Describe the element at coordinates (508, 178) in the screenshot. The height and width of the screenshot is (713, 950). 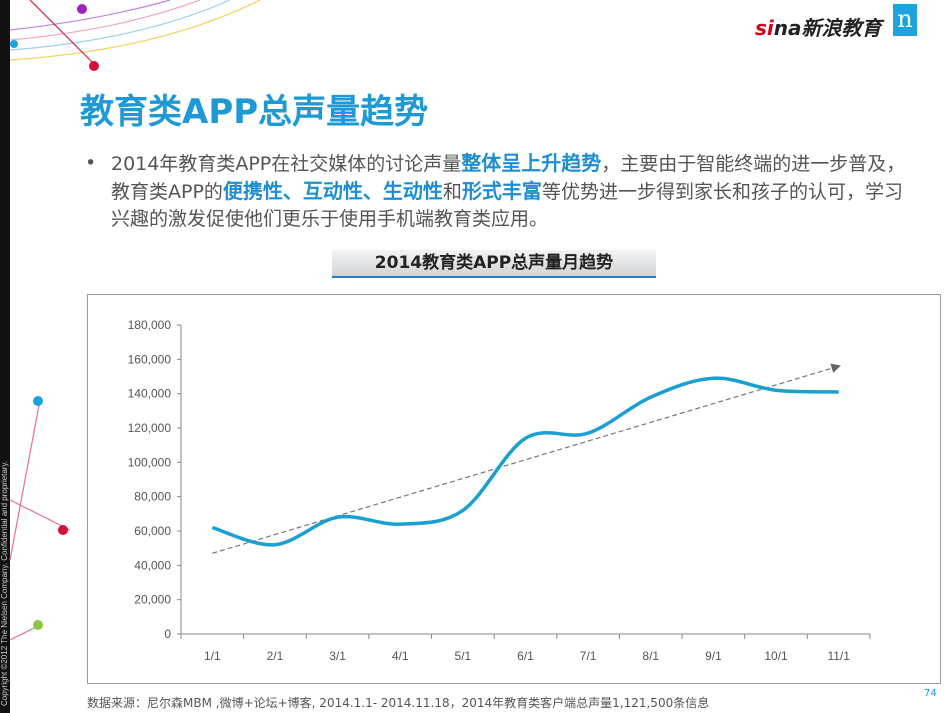
I see `text: ，主要由于智能终端的进一步普及，教育类APP的` at that location.